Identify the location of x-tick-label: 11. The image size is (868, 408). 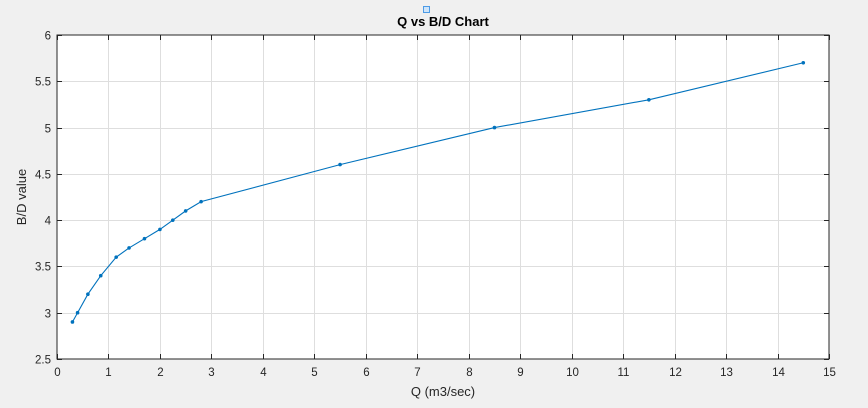
(624, 373).